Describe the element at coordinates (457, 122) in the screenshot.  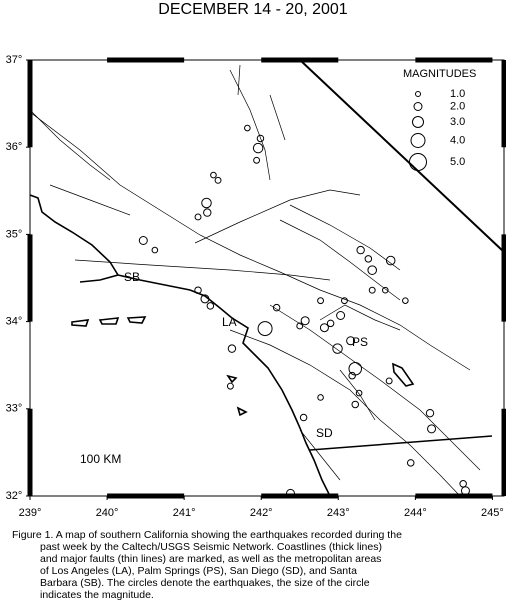
I see `legend-label: 3.0` at that location.